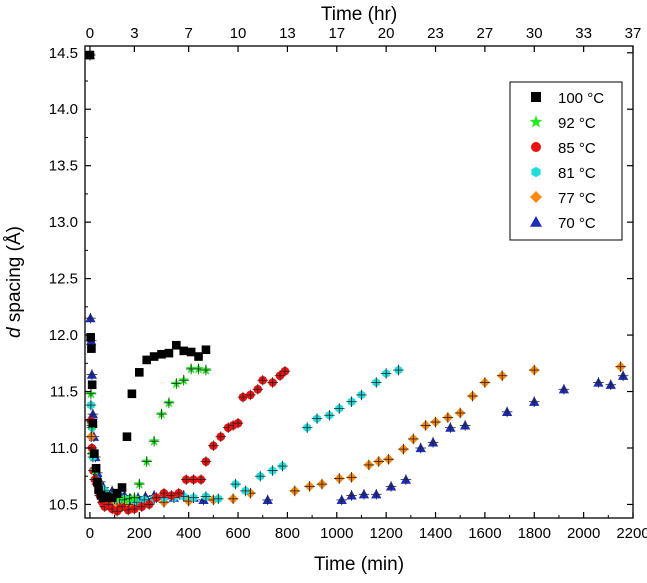  Describe the element at coordinates (189, 33) in the screenshot. I see `top-x-tick-label: 7` at that location.